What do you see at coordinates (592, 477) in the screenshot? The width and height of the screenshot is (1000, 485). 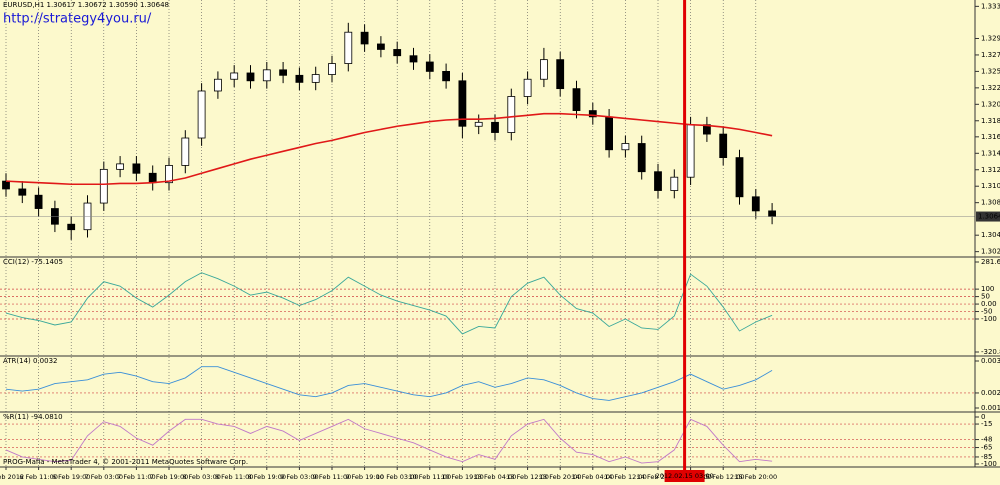 I see `time-label: 14 Feb 04:00` at bounding box center [592, 477].